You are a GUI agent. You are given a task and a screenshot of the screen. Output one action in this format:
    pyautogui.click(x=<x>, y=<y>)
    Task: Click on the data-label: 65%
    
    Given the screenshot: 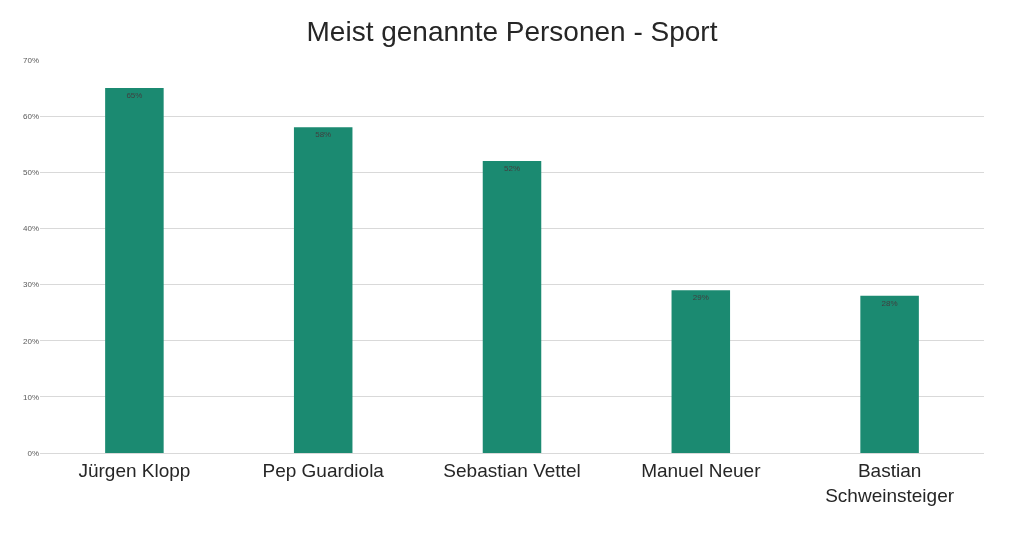 What is the action you would take?
    pyautogui.click(x=134, y=96)
    